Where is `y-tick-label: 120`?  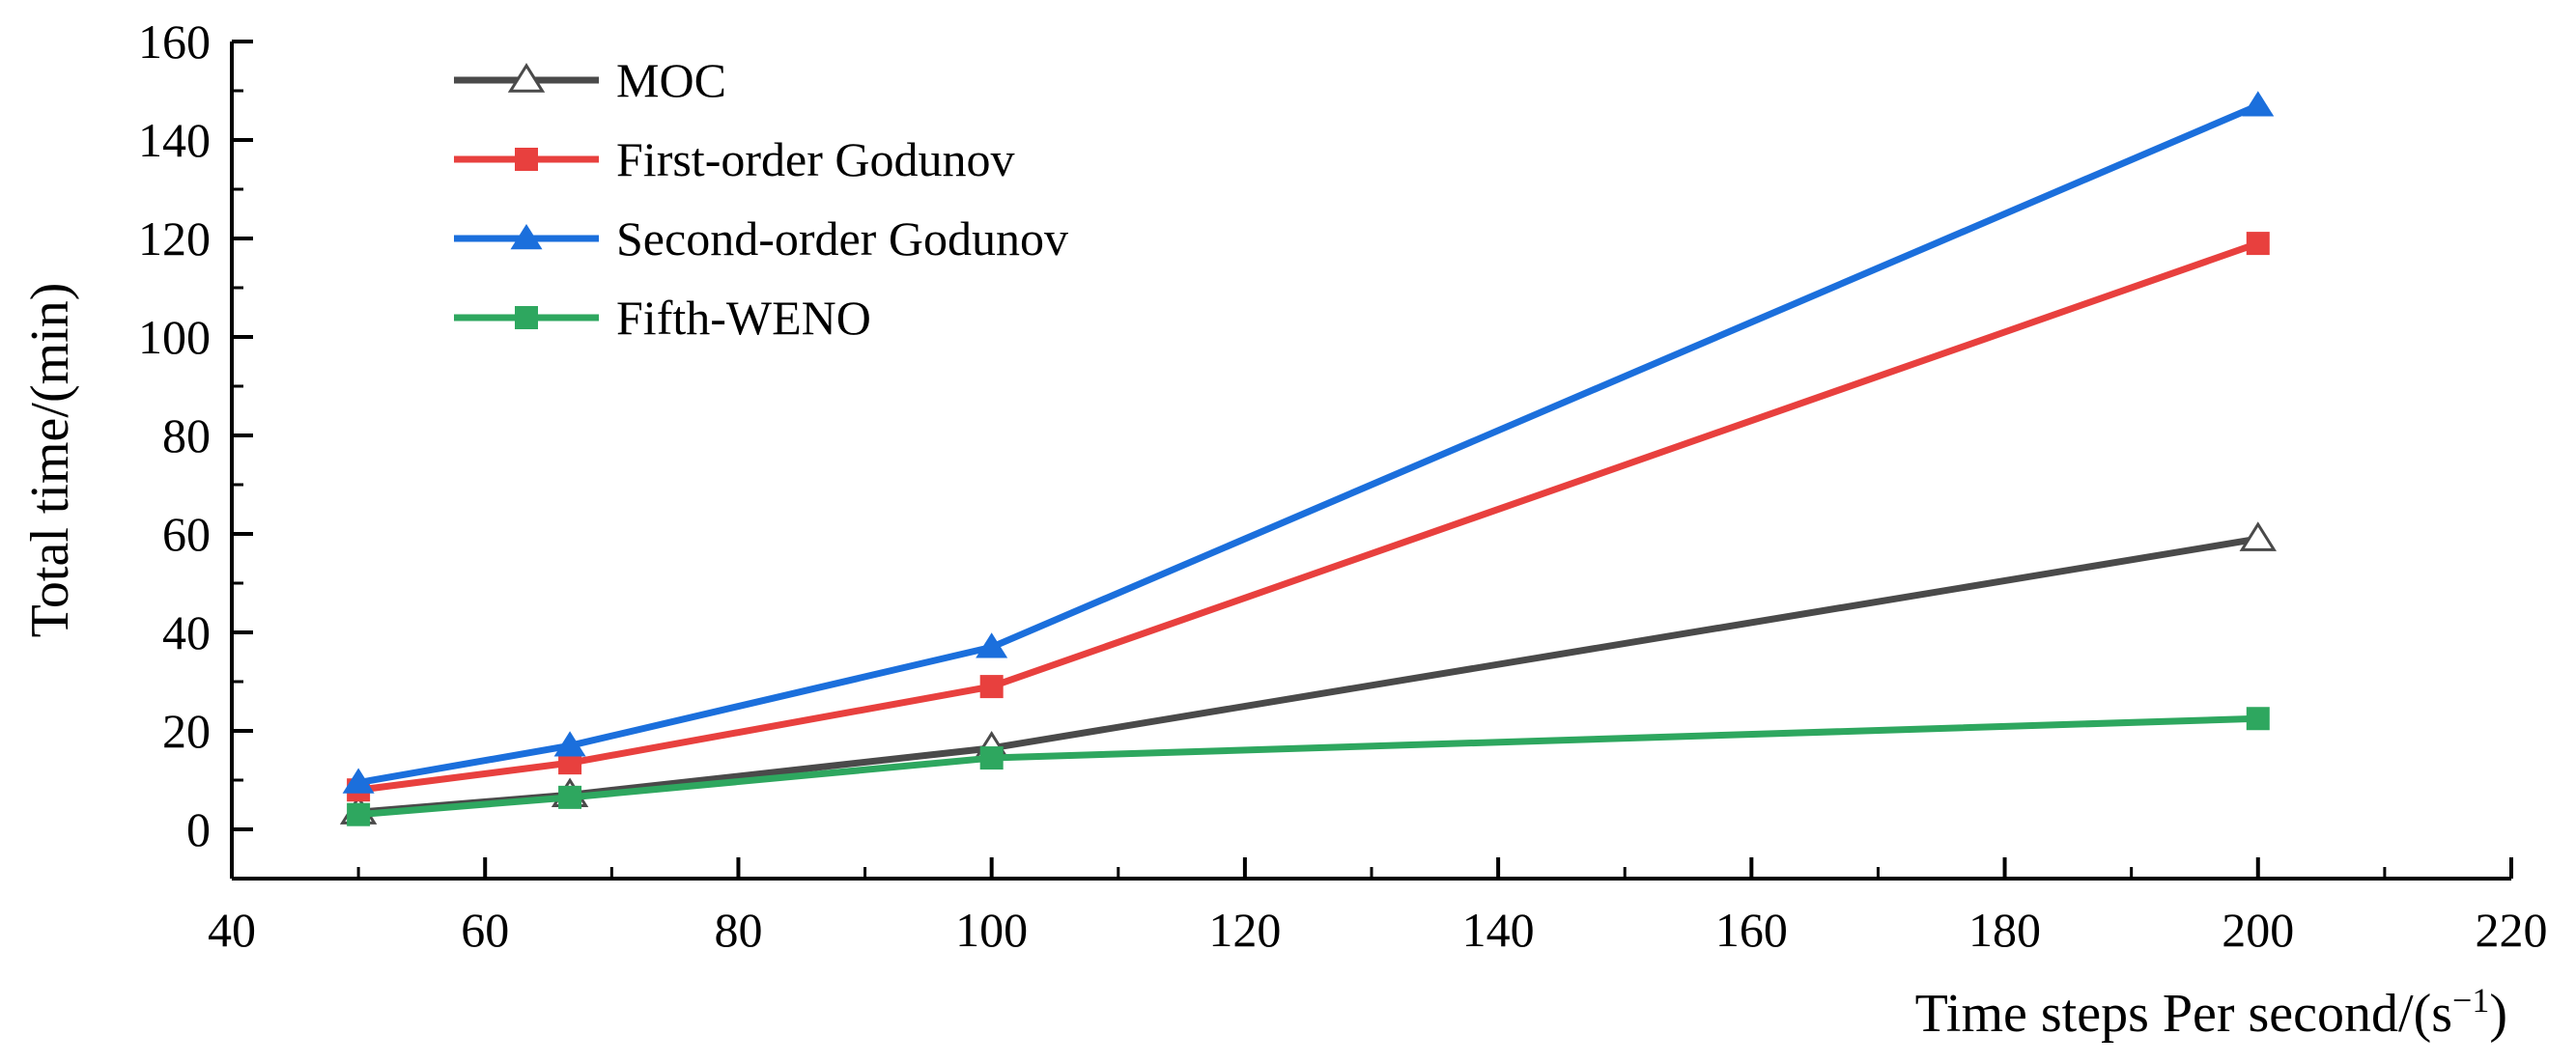 y-tick-label: 120 is located at coordinates (174, 238).